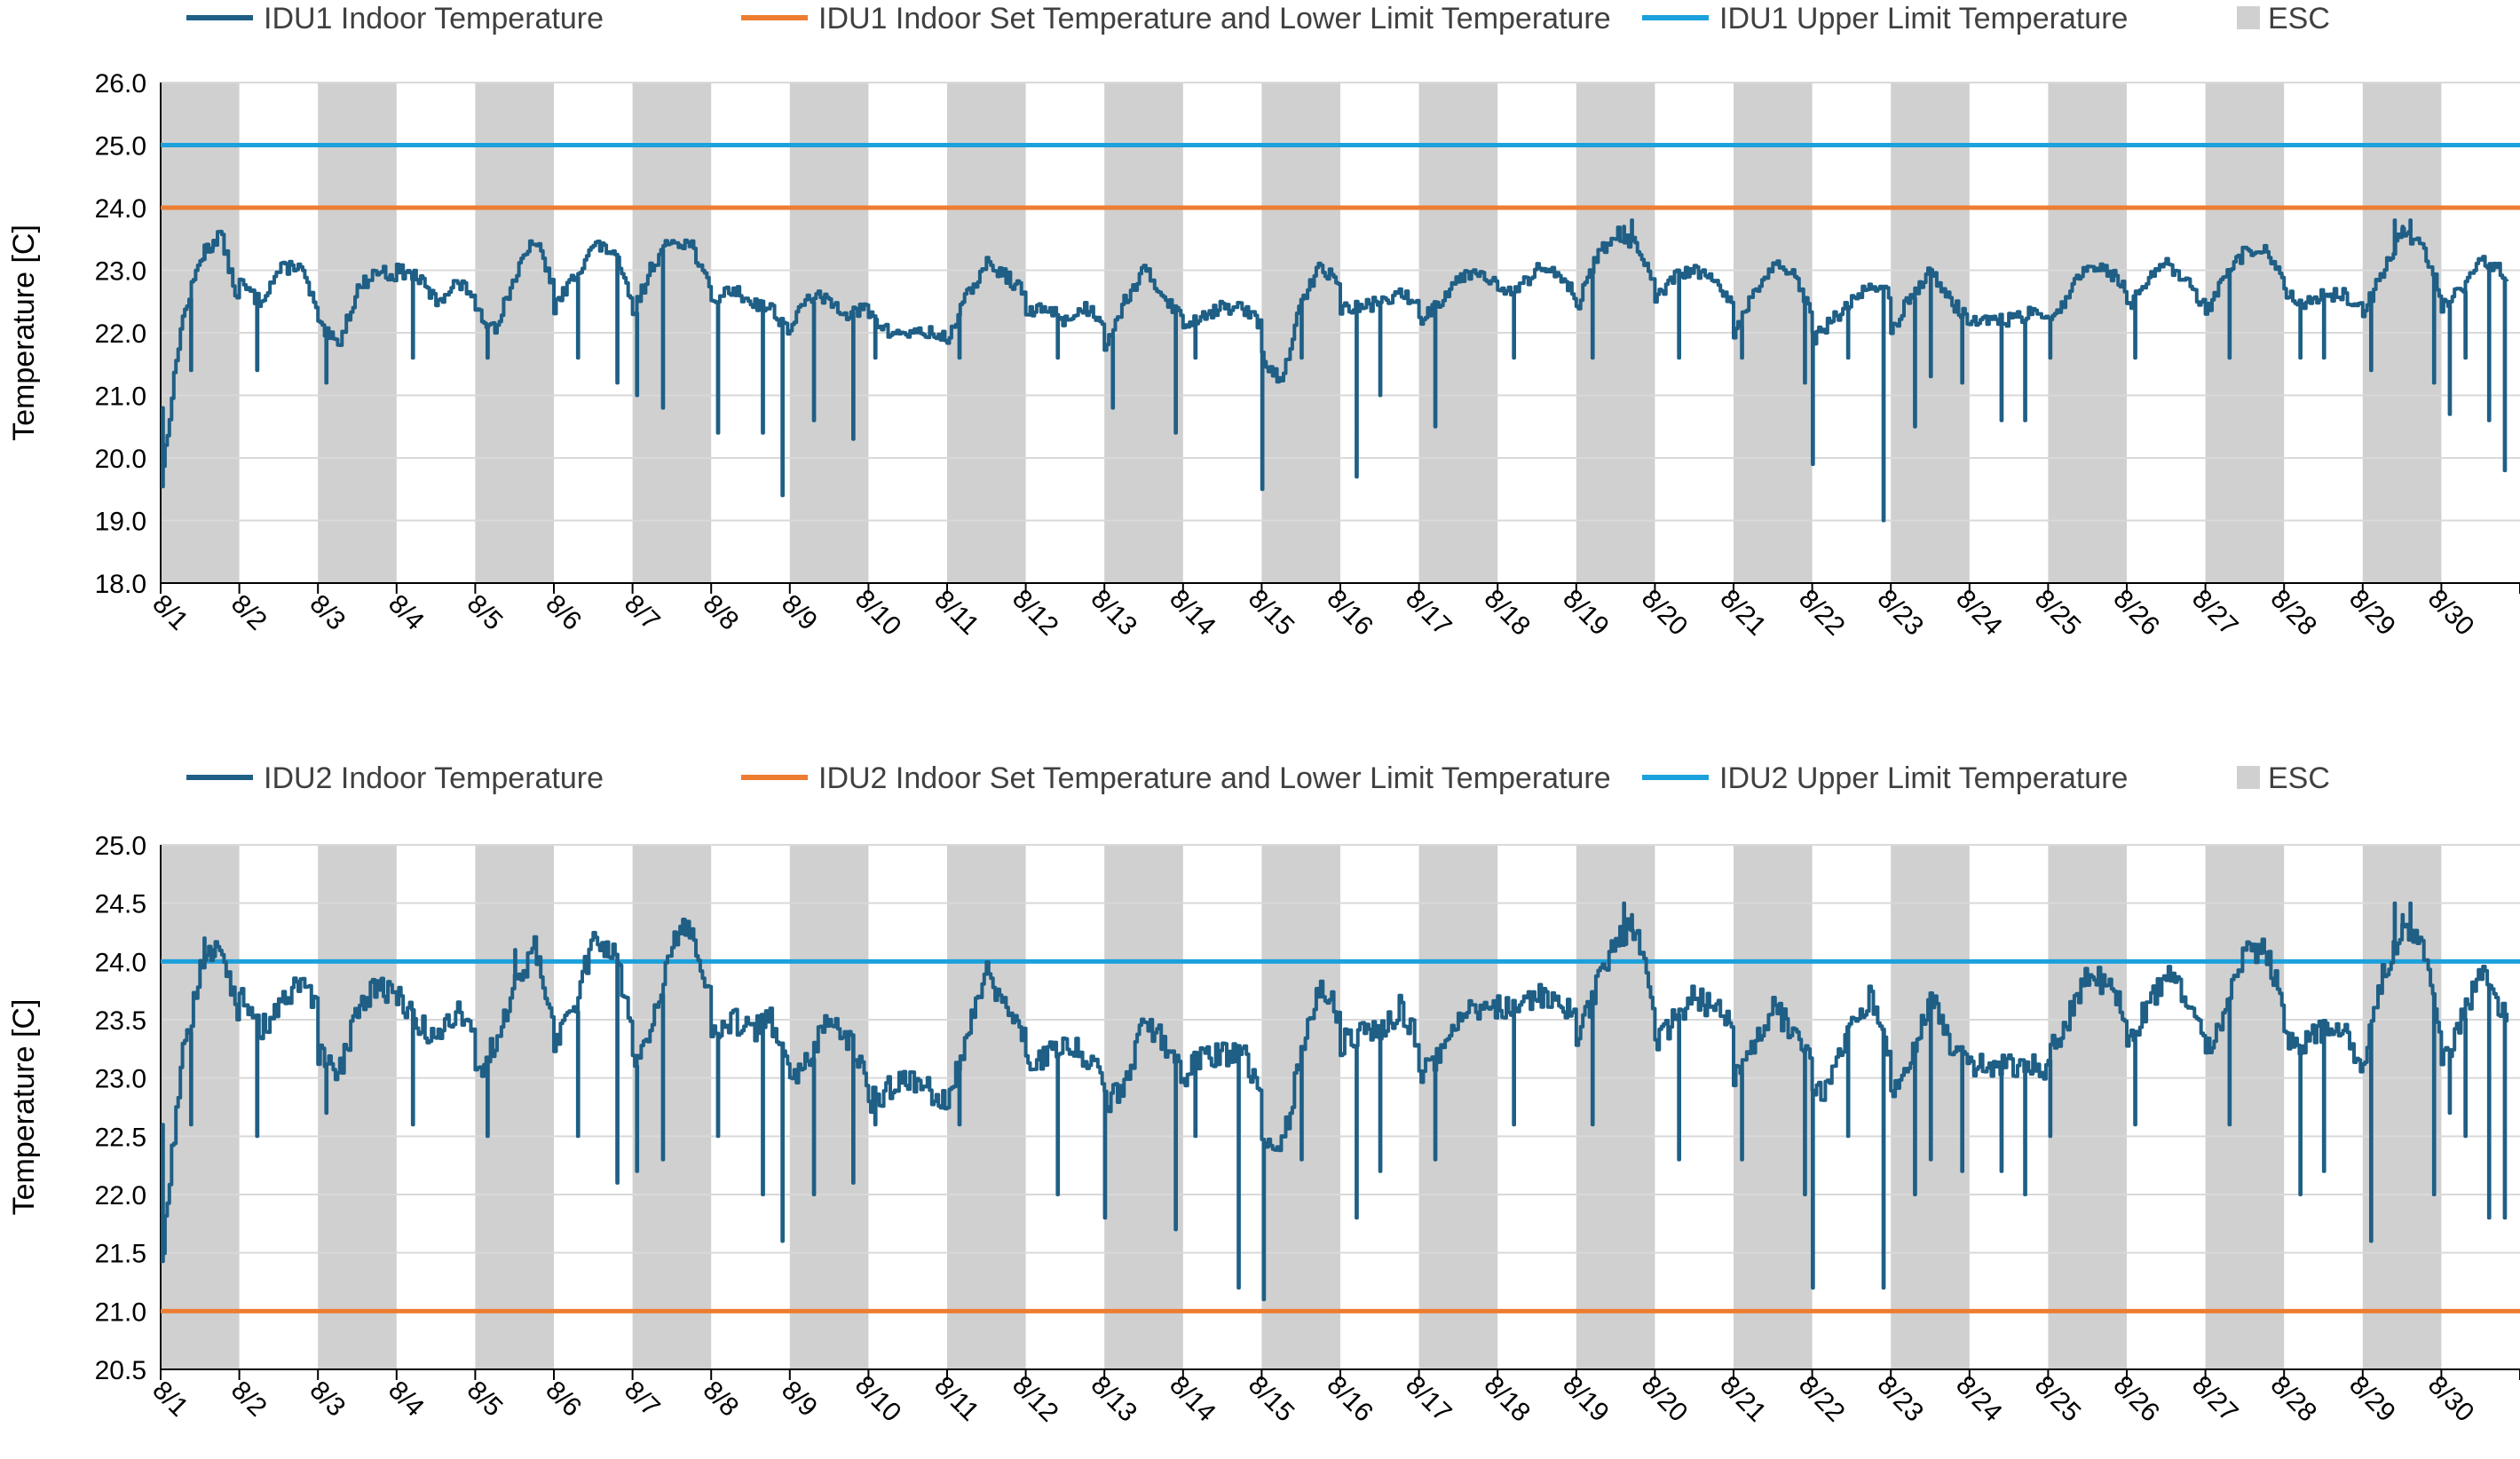  I want to click on y-tick-label: 25.0, so click(121, 147).